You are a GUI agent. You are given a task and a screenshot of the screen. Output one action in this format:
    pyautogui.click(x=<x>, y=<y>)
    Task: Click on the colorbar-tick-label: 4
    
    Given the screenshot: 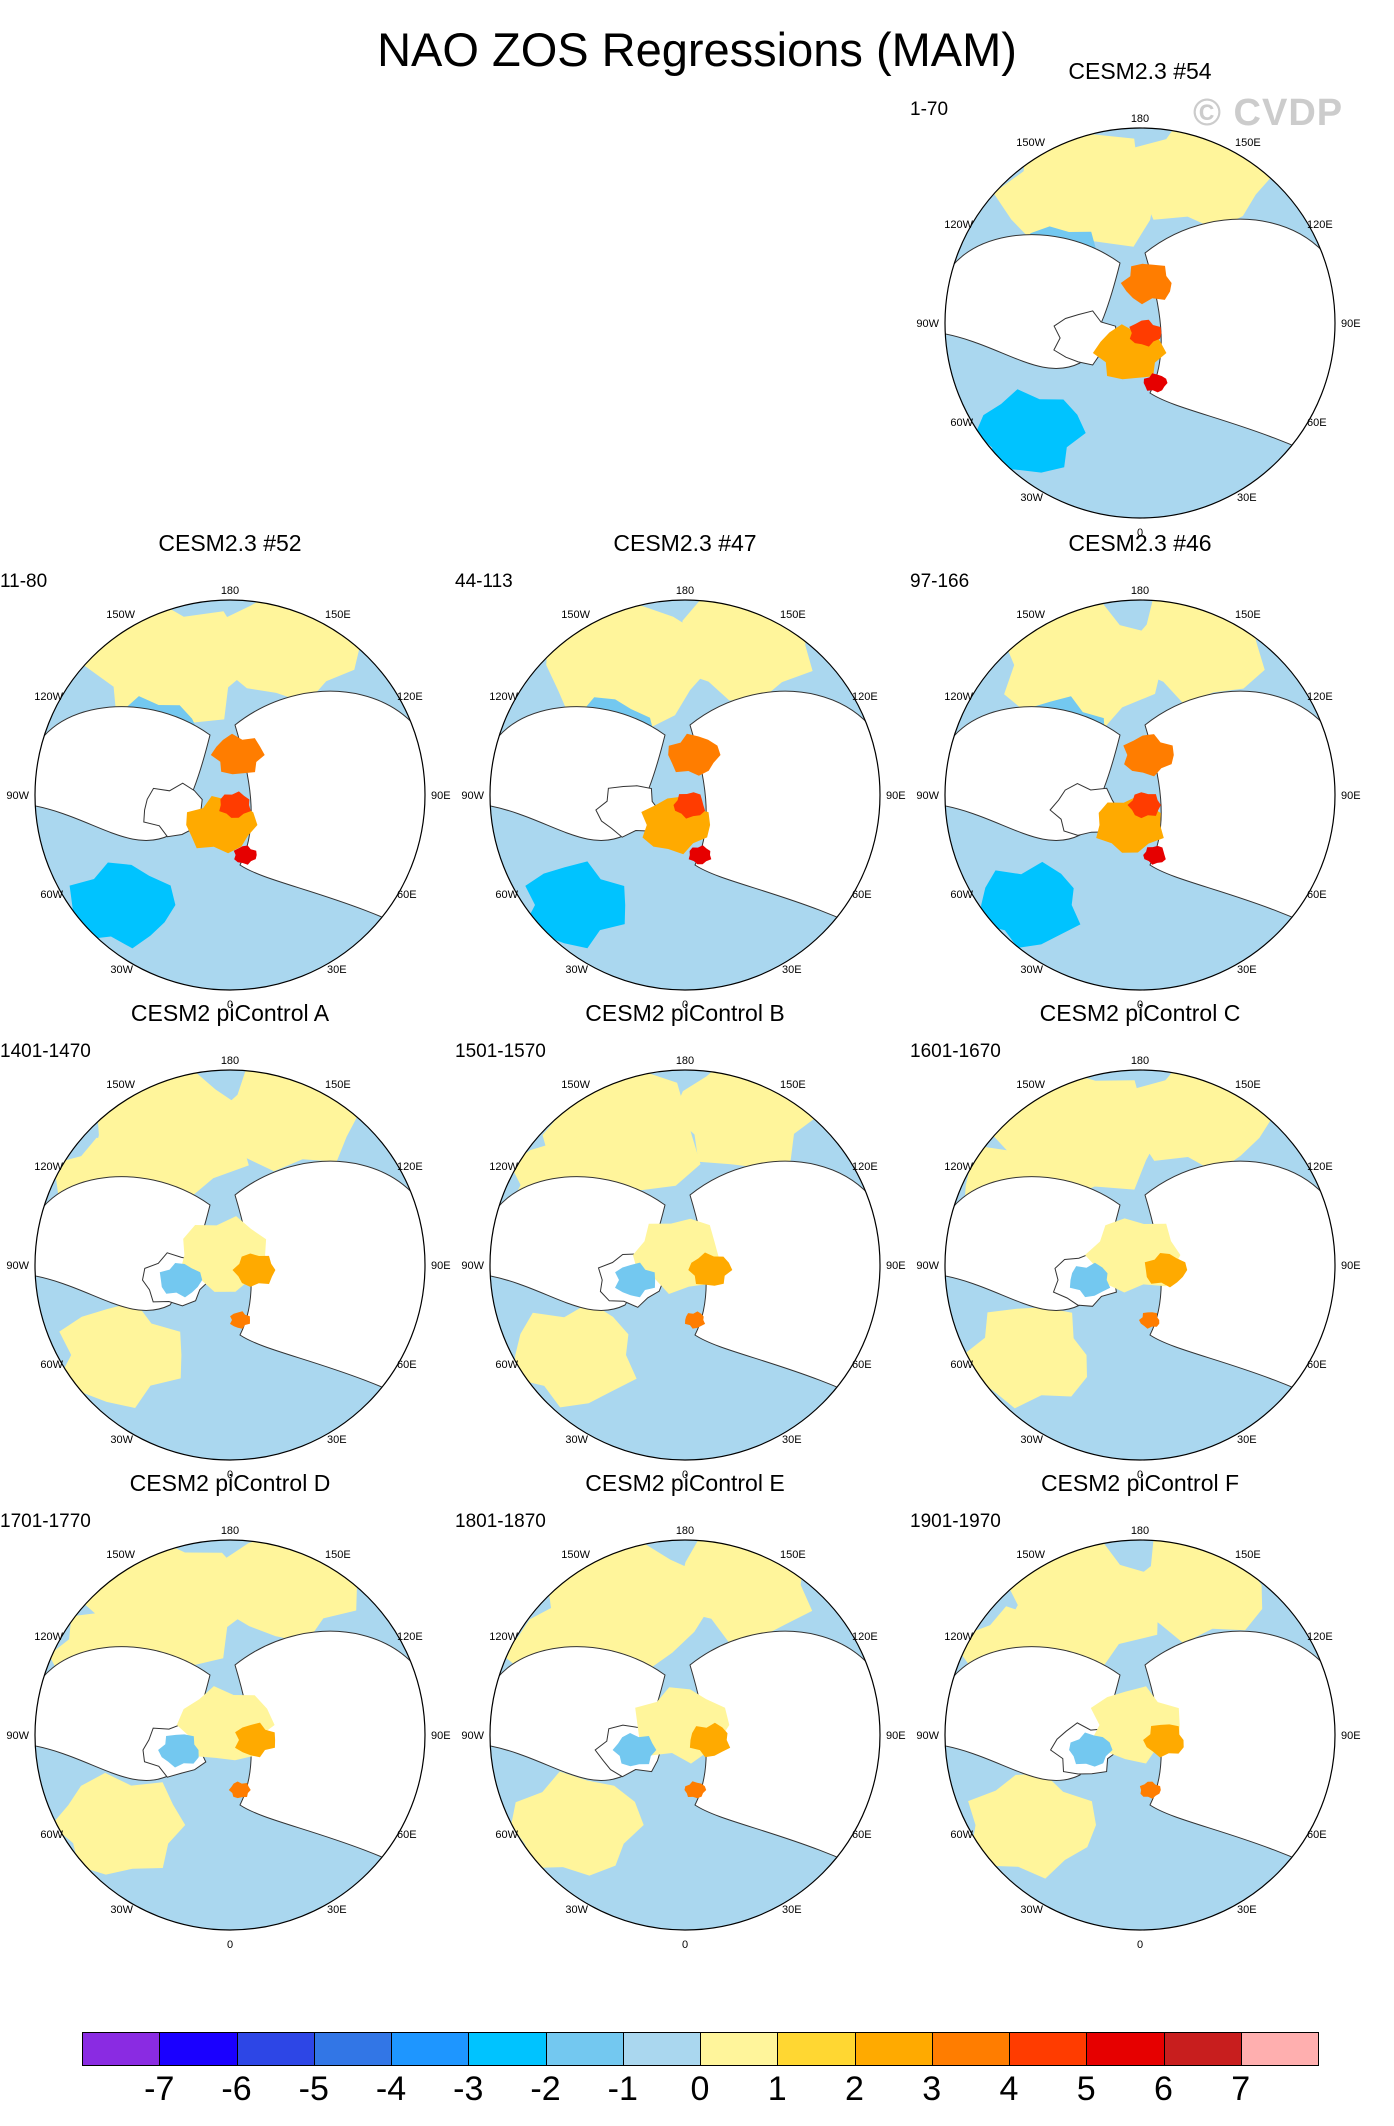 What is the action you would take?
    pyautogui.click(x=1009, y=2089)
    